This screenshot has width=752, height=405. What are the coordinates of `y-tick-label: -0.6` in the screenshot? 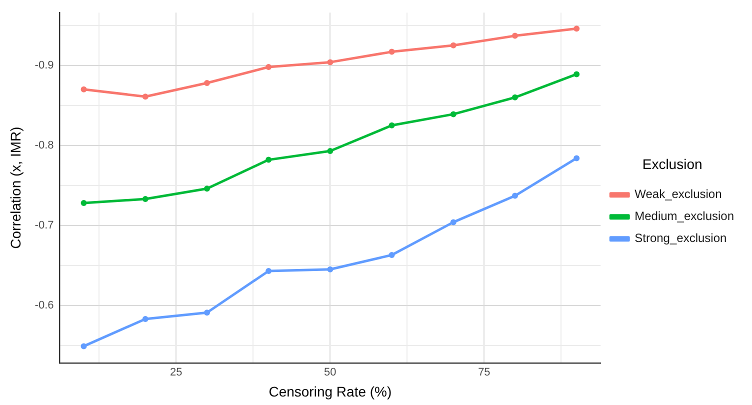 It's located at (44, 305).